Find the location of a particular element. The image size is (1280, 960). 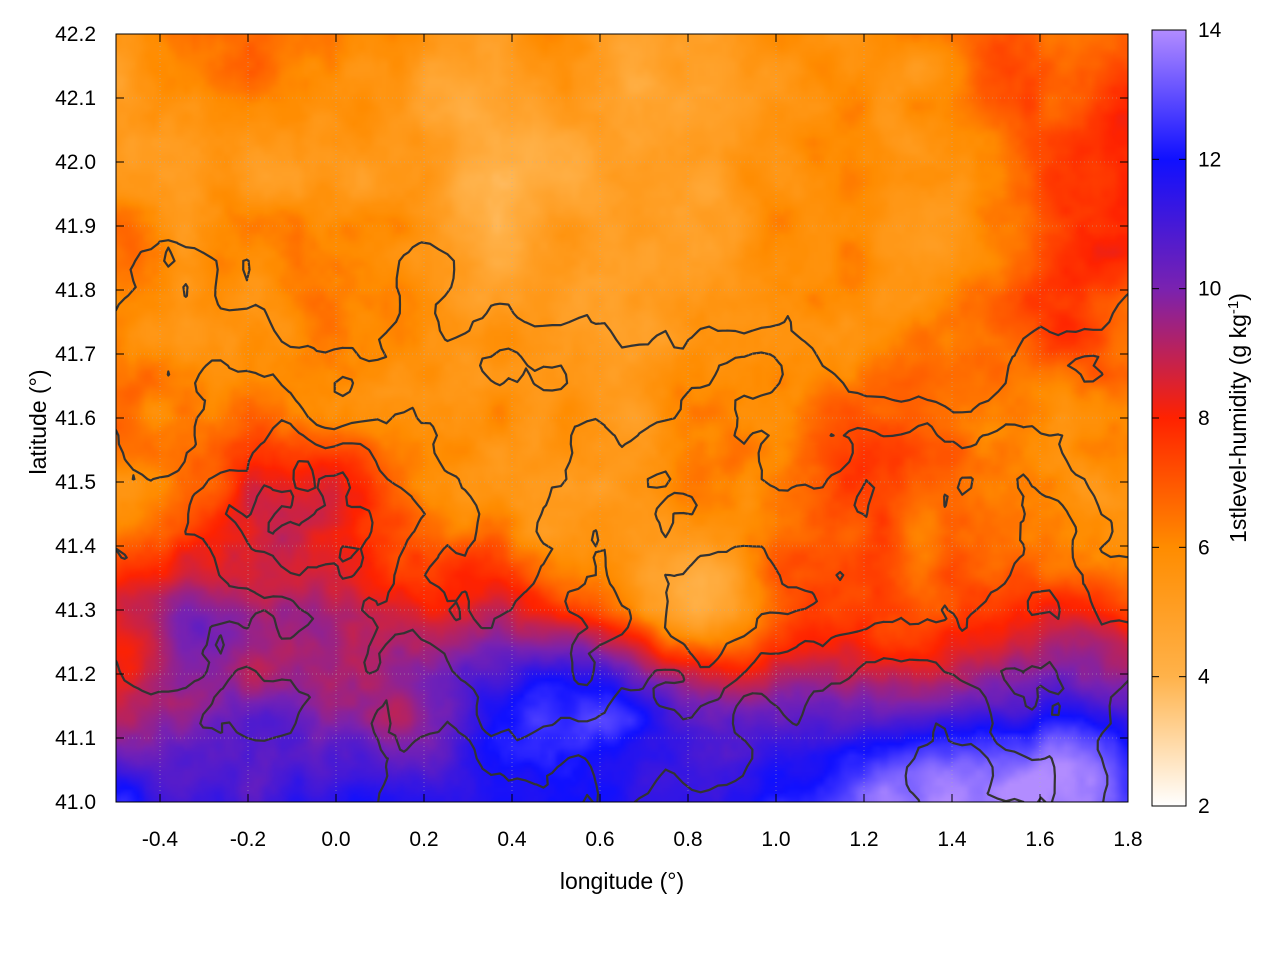

y-tick-label: 41.4 is located at coordinates (75, 546).